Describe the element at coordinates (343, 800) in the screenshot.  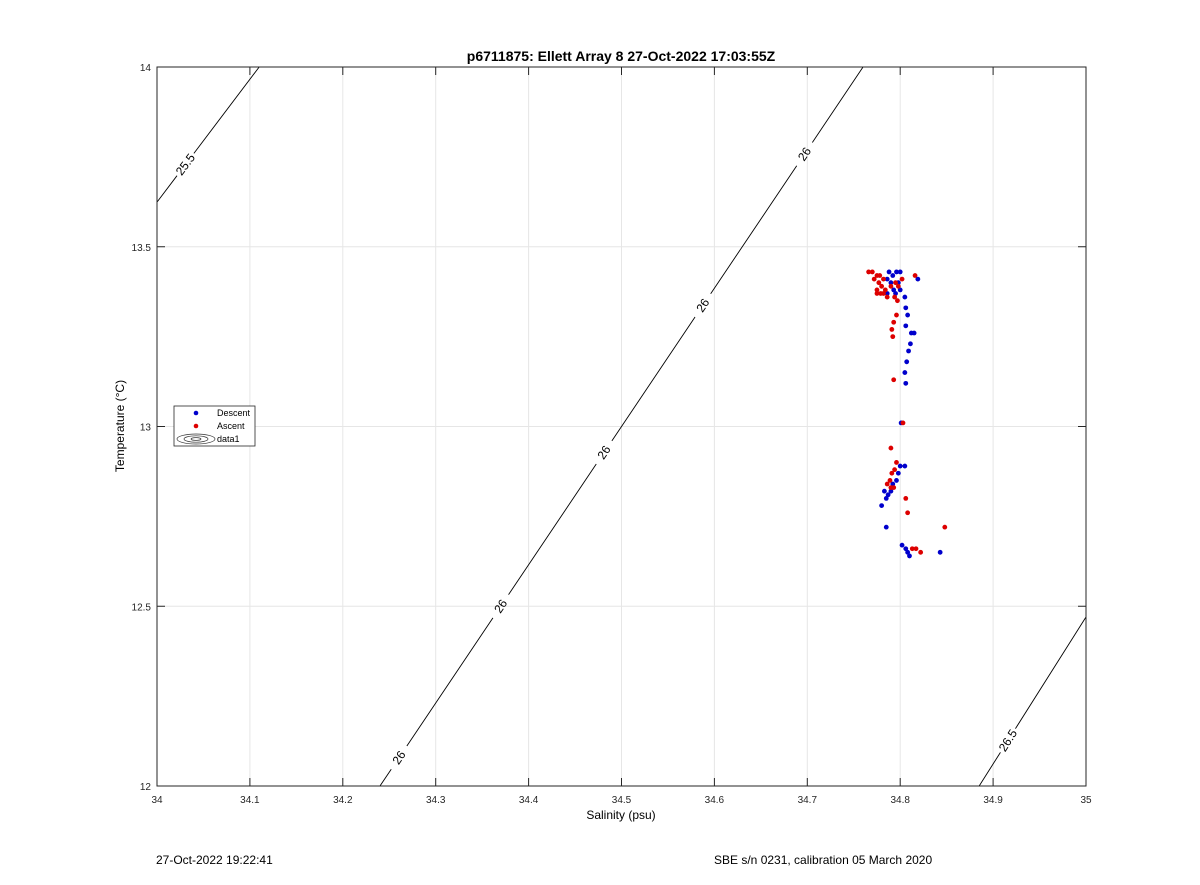
I see `x-tick-label: 34.2` at that location.